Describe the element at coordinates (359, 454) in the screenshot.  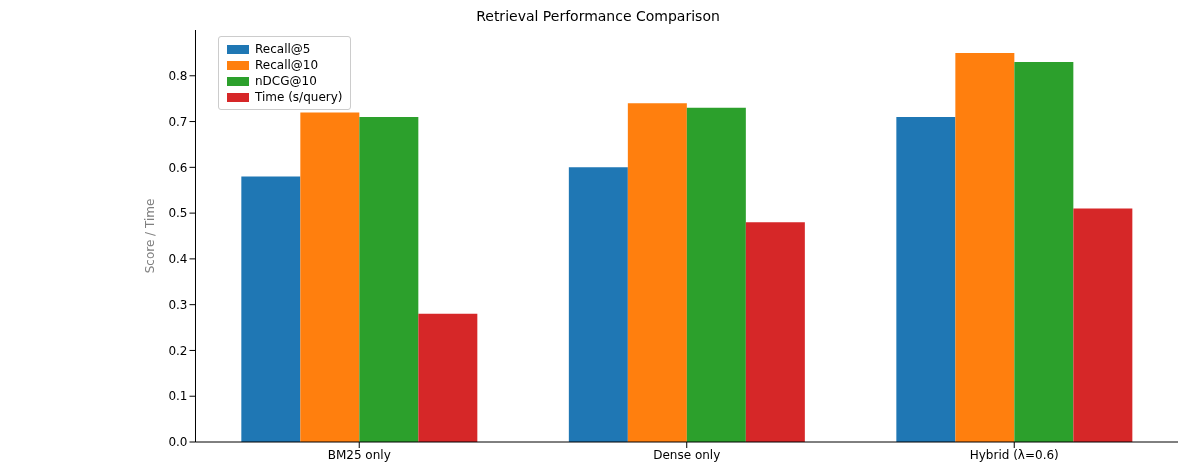
I see `x-tick-label: BM25 only` at that location.